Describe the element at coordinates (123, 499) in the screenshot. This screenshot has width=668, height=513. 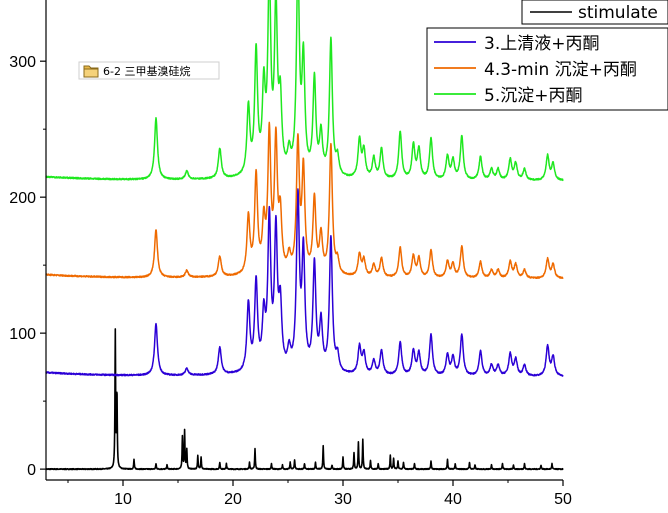
I see `x-tick-label-10: 10` at that location.